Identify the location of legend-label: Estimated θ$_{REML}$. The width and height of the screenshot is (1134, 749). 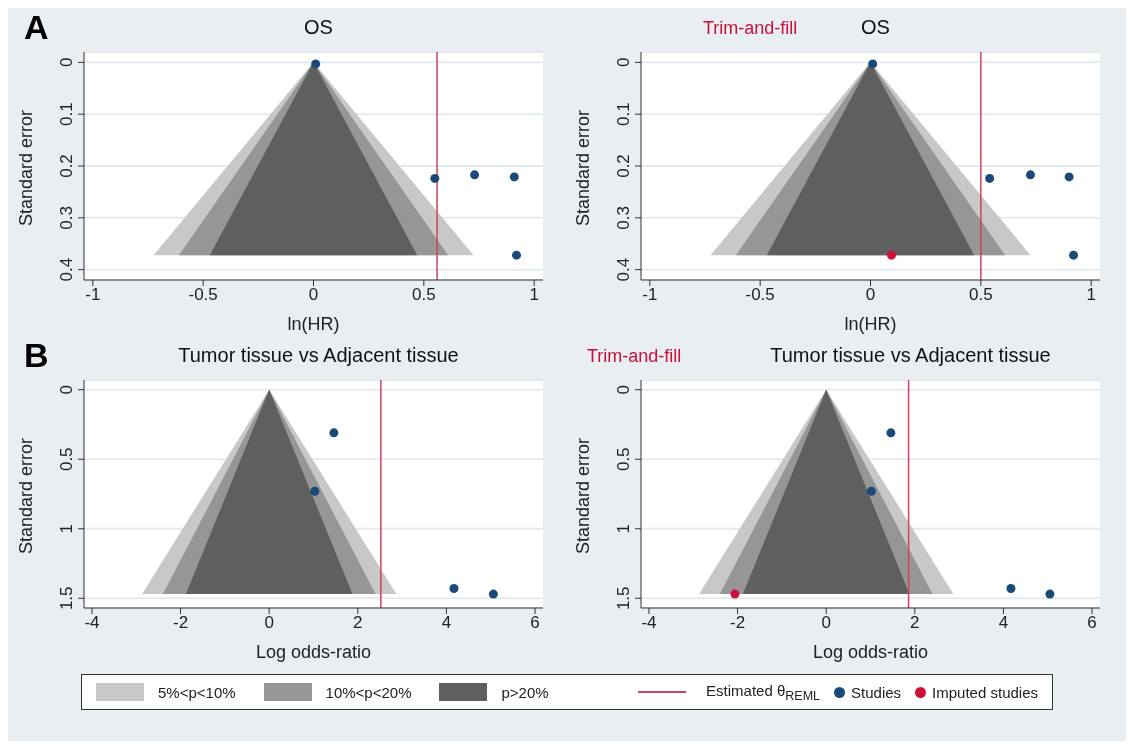
(763, 692).